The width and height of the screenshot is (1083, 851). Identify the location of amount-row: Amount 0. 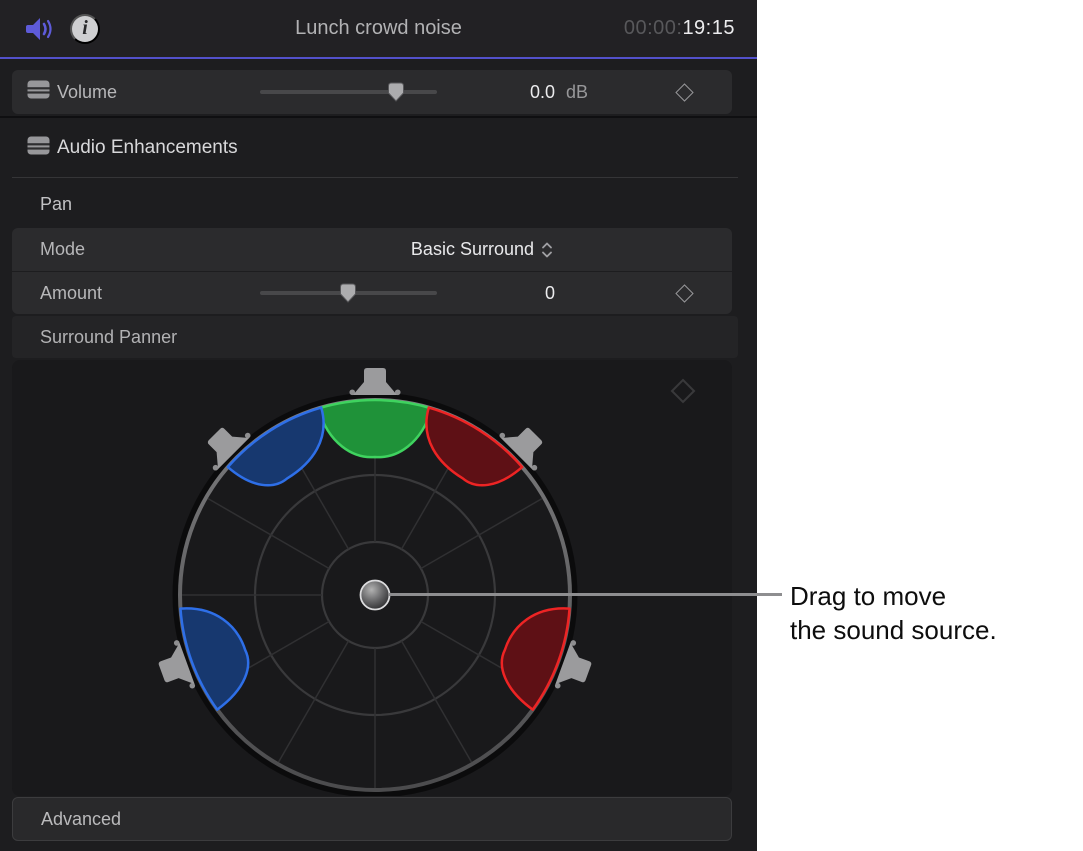
(372, 292).